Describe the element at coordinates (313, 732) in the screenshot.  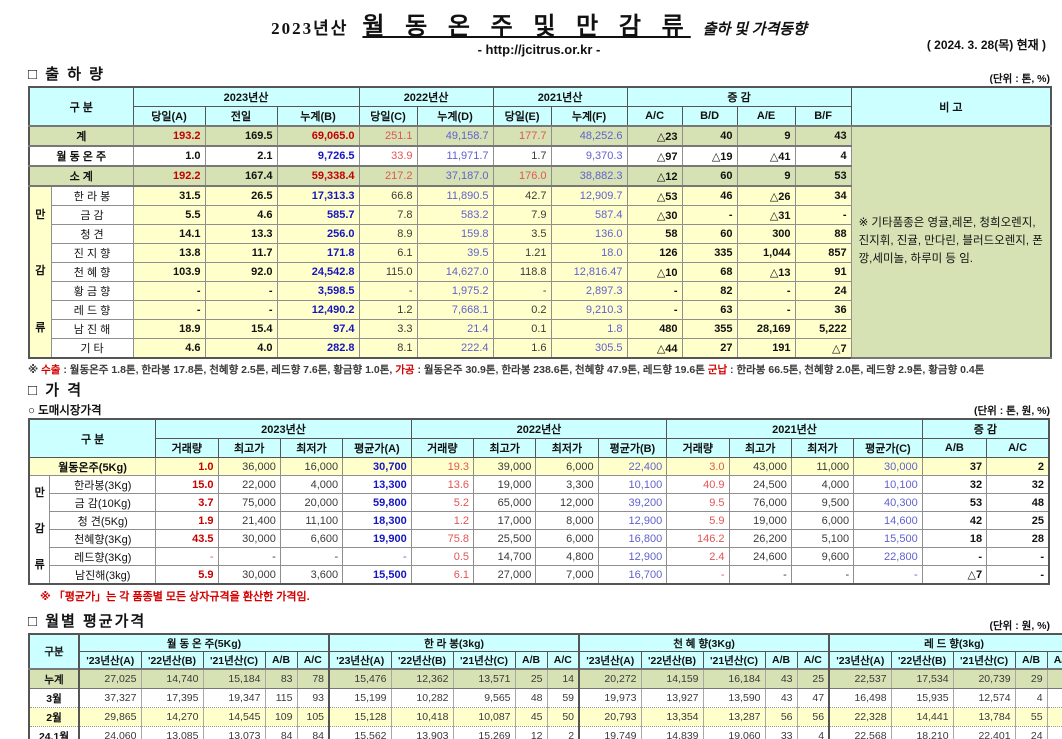
I see `table-cell: 84` at that location.